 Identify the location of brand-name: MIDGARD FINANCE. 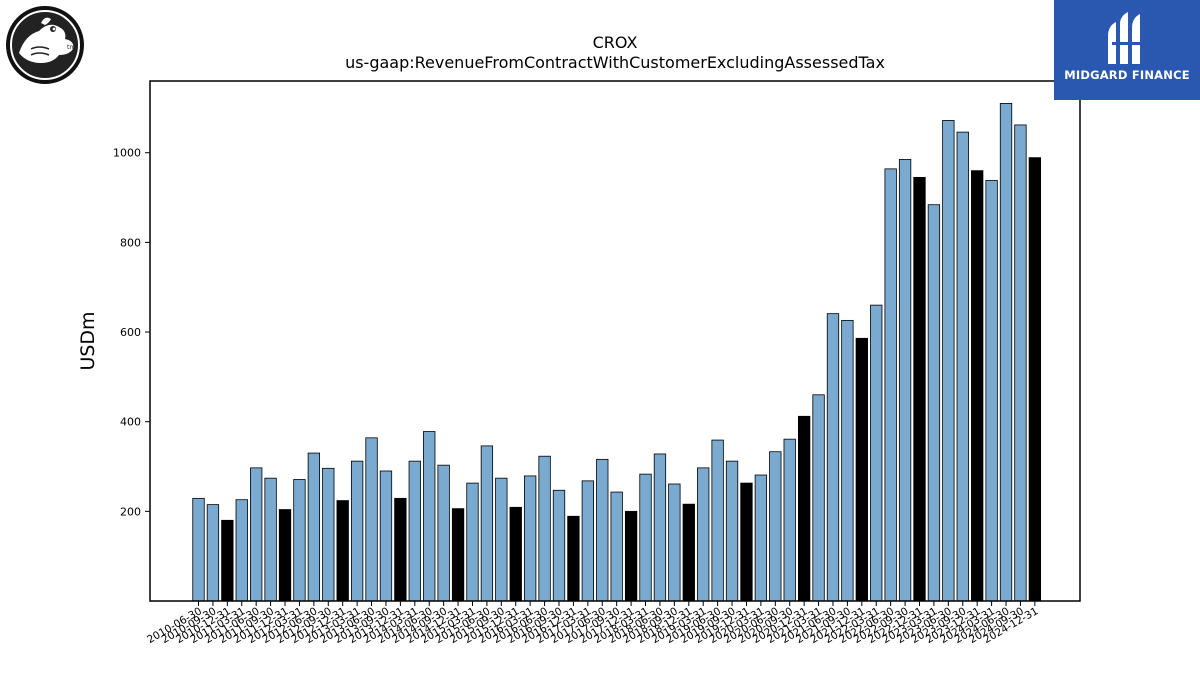
(1127, 75).